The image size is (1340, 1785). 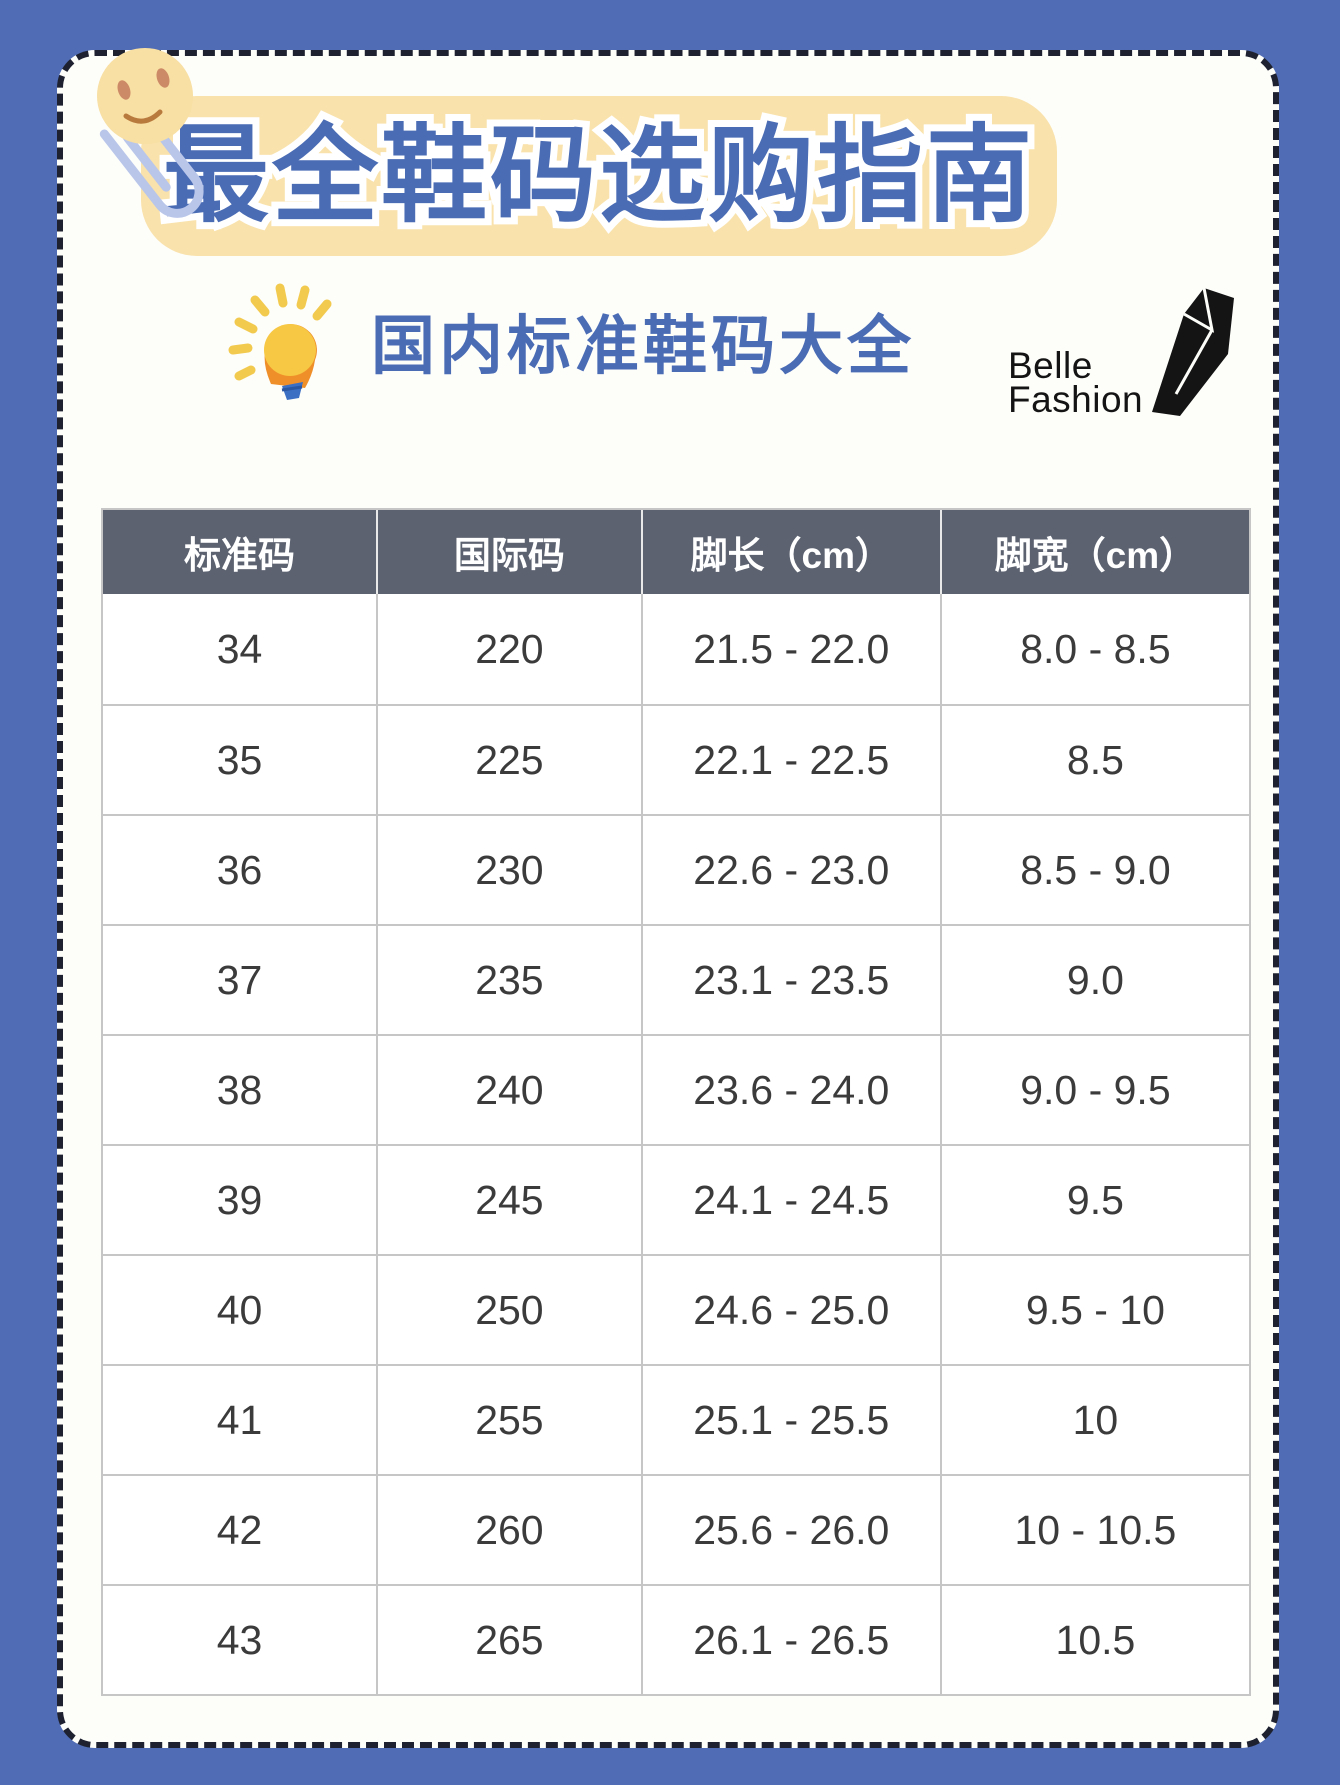 What do you see at coordinates (792, 1640) in the screenshot?
I see `table-cell: 26.1 - 26.5` at bounding box center [792, 1640].